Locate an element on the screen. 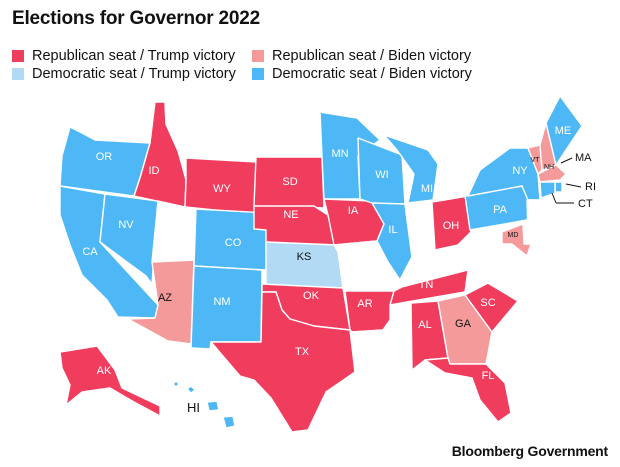 The width and height of the screenshot is (620, 467). callout-ct: CT is located at coordinates (585, 204).